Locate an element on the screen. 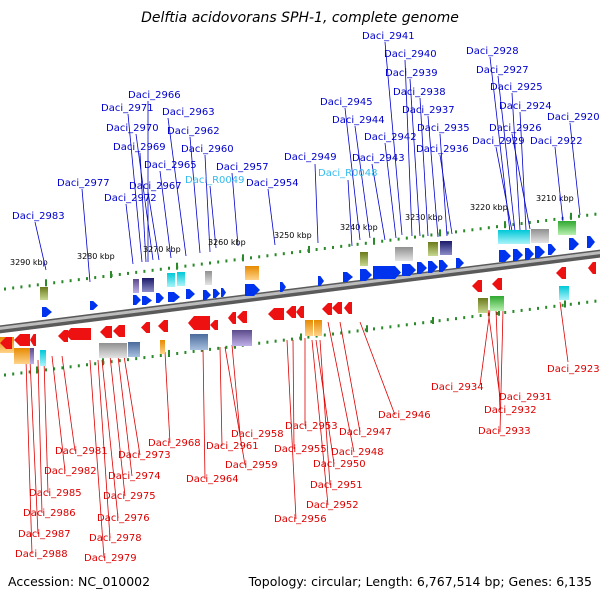 The height and width of the screenshot is (600, 600). gene-label: Daci_2976 is located at coordinates (123, 518).